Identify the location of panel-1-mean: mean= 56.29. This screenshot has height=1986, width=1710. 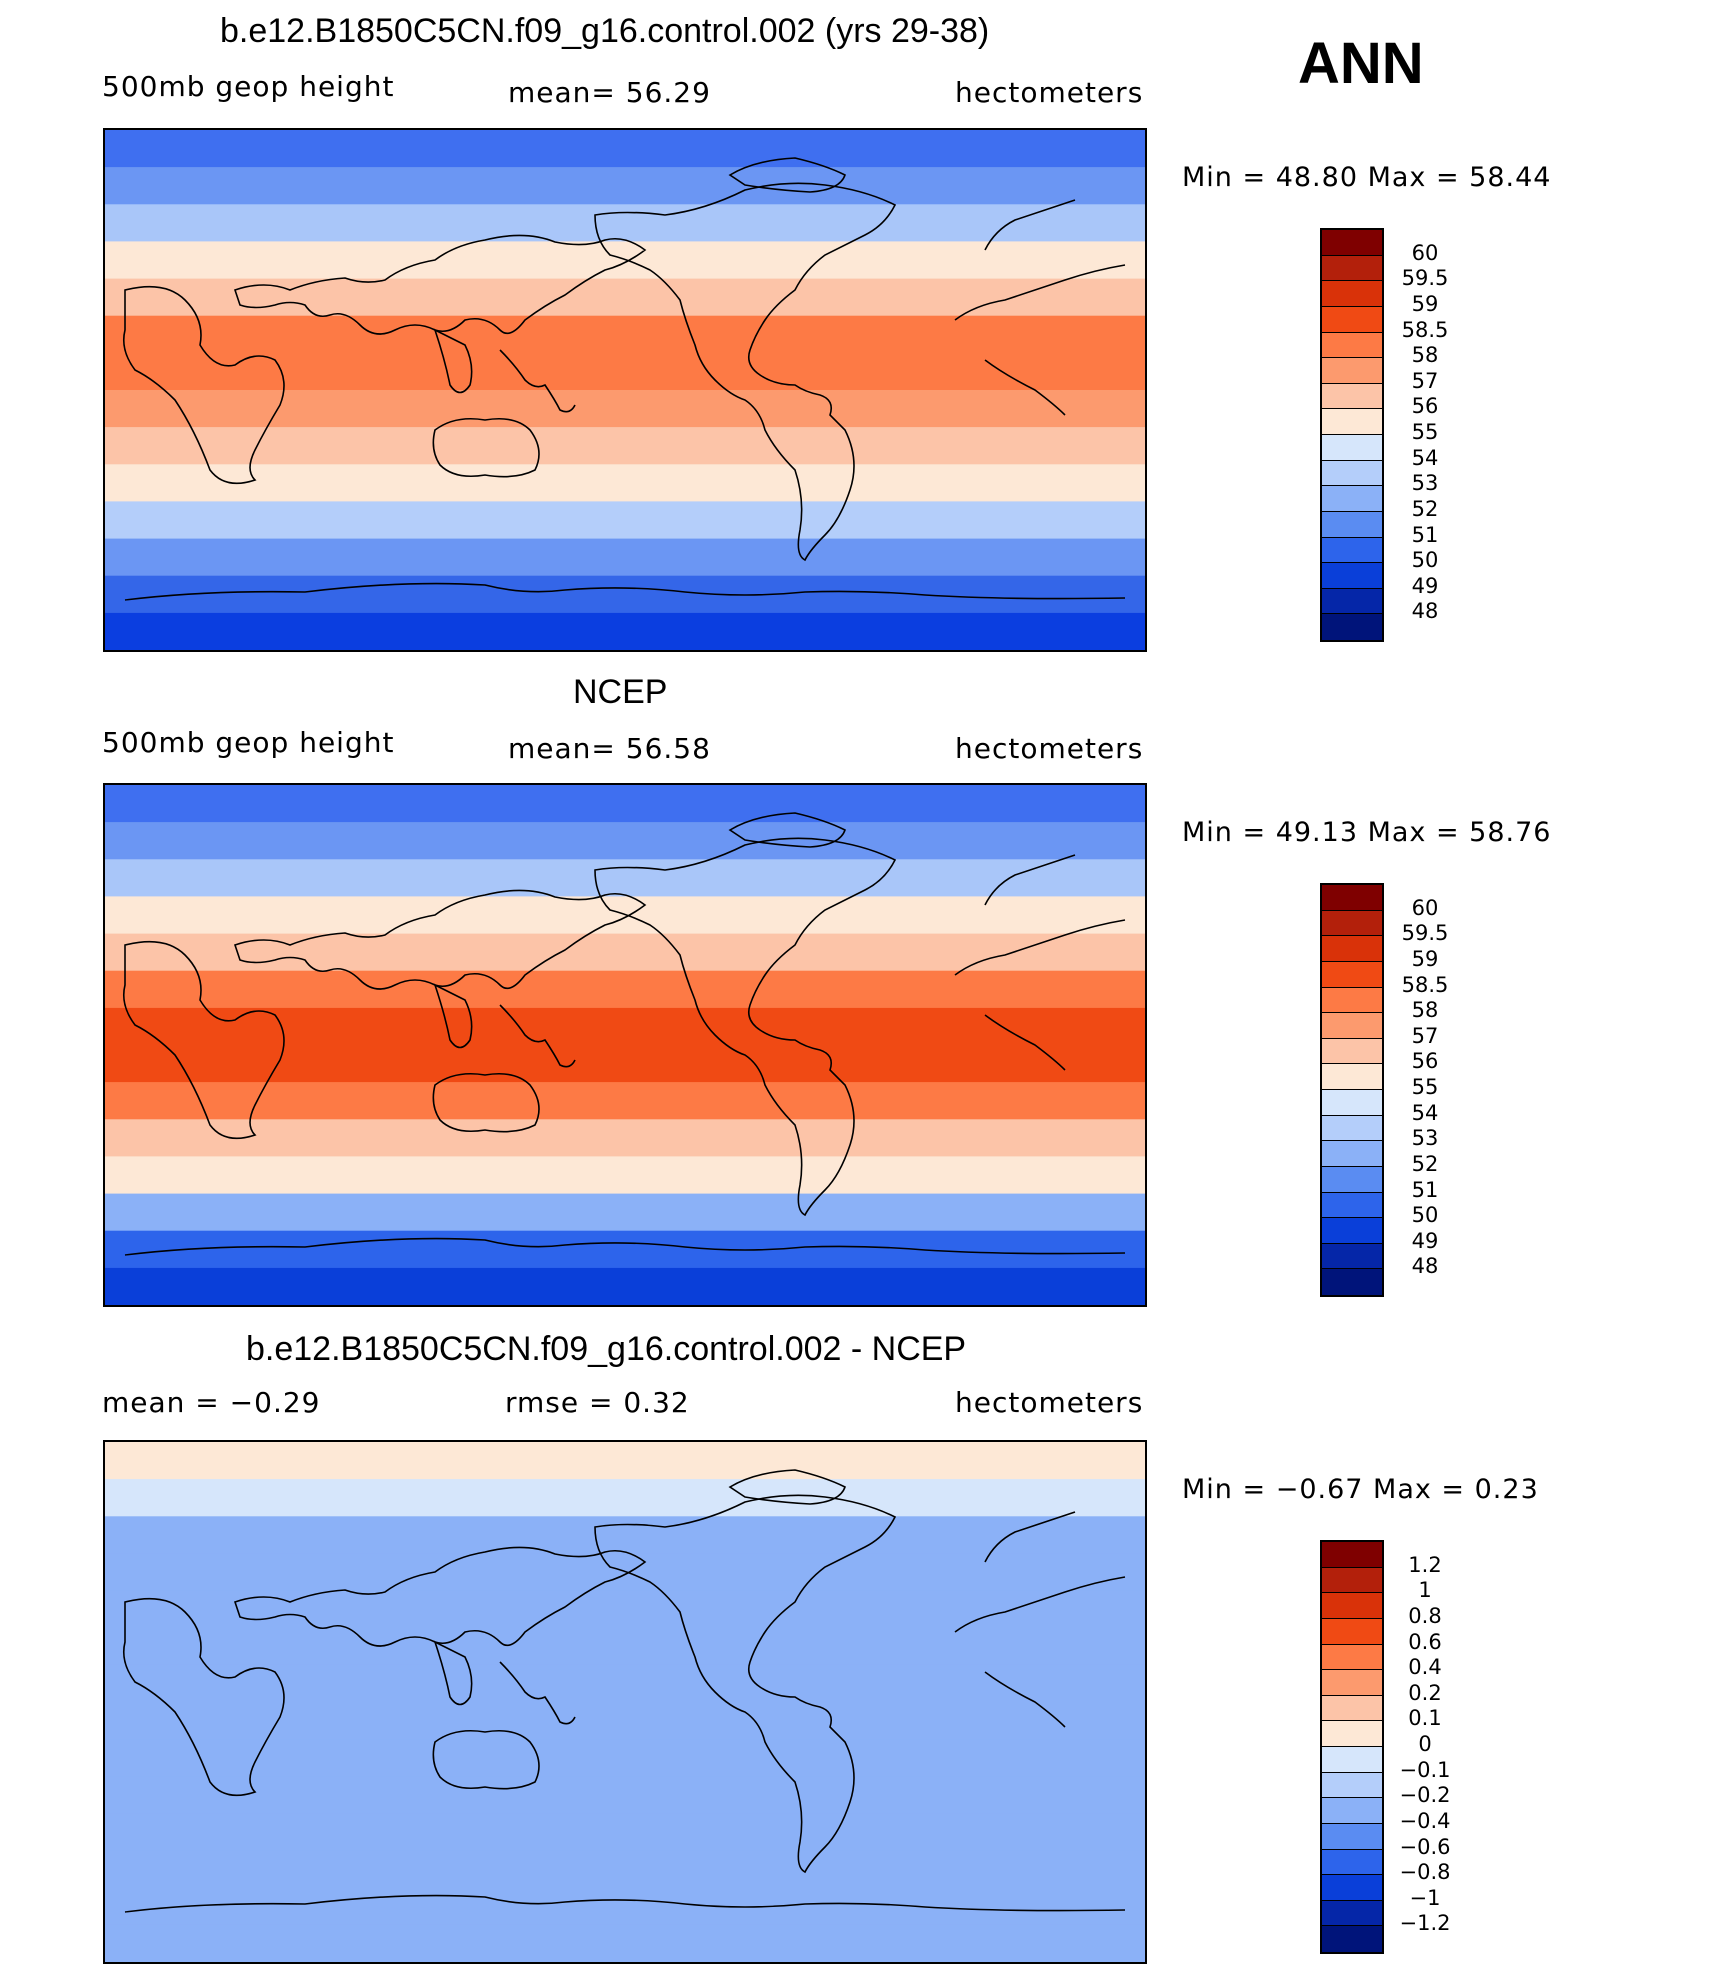
(609, 92).